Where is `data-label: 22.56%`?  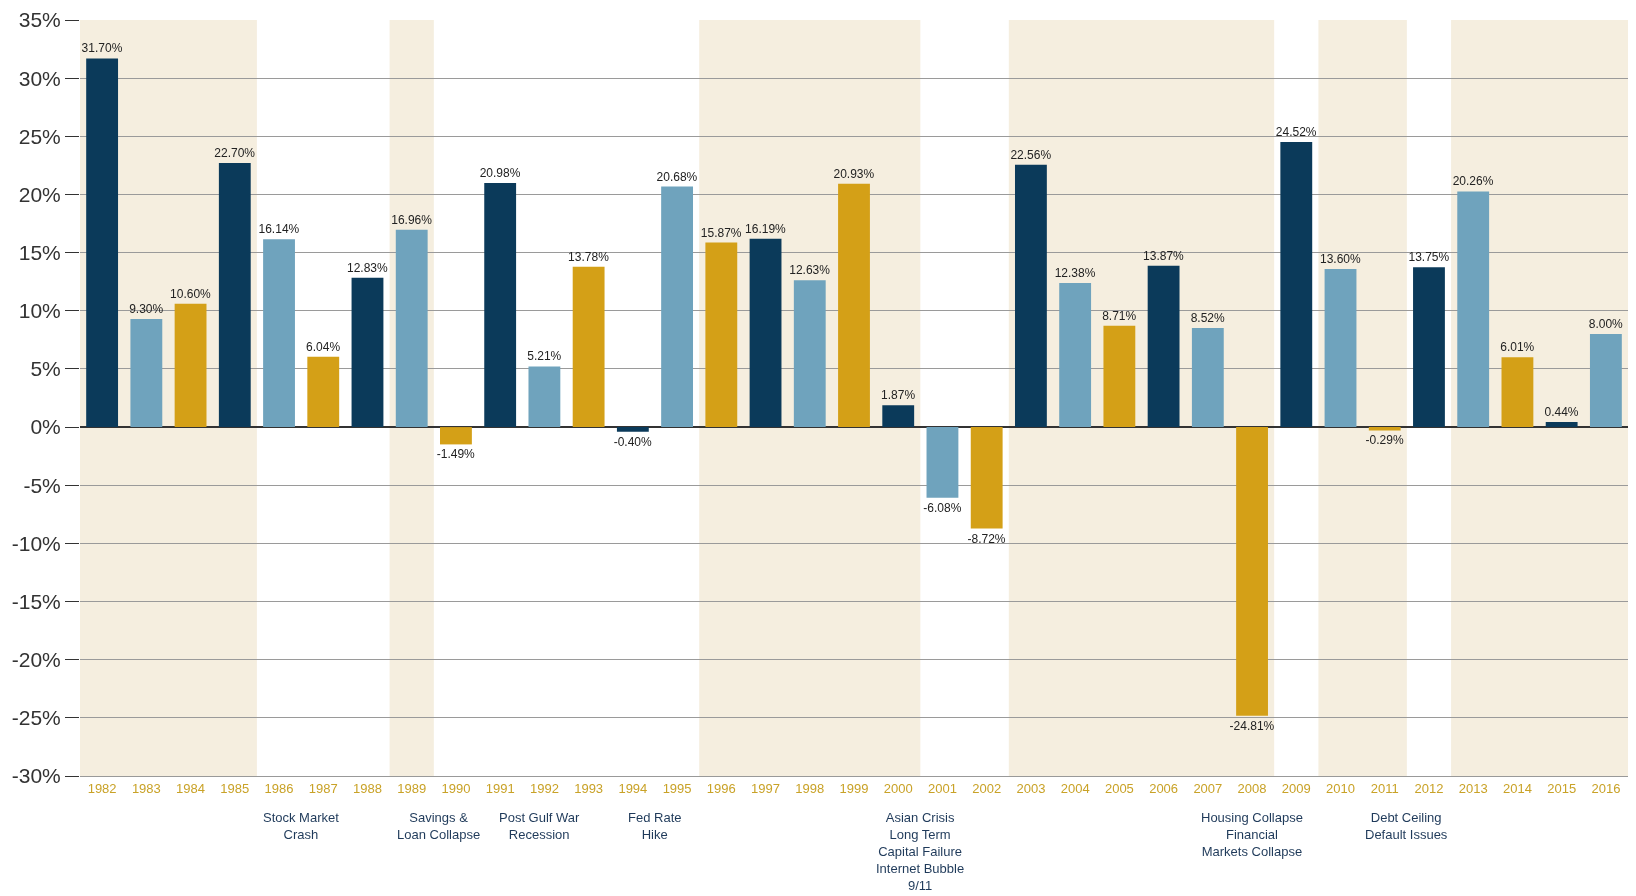 data-label: 22.56% is located at coordinates (1031, 154).